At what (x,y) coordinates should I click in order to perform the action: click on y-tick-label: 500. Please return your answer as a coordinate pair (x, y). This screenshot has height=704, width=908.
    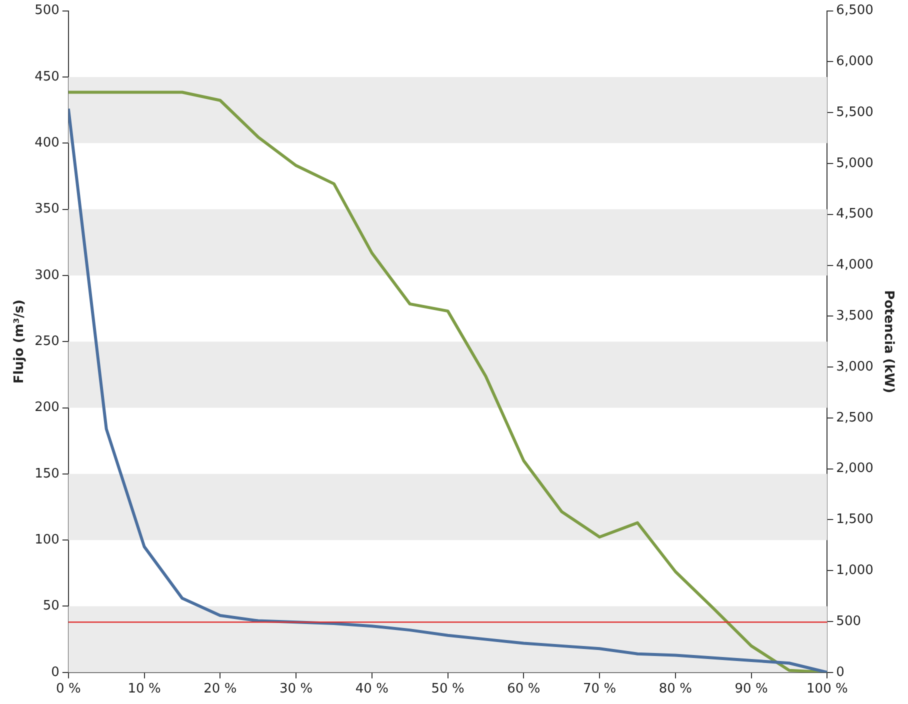
    Looking at the image, I should click on (47, 10).